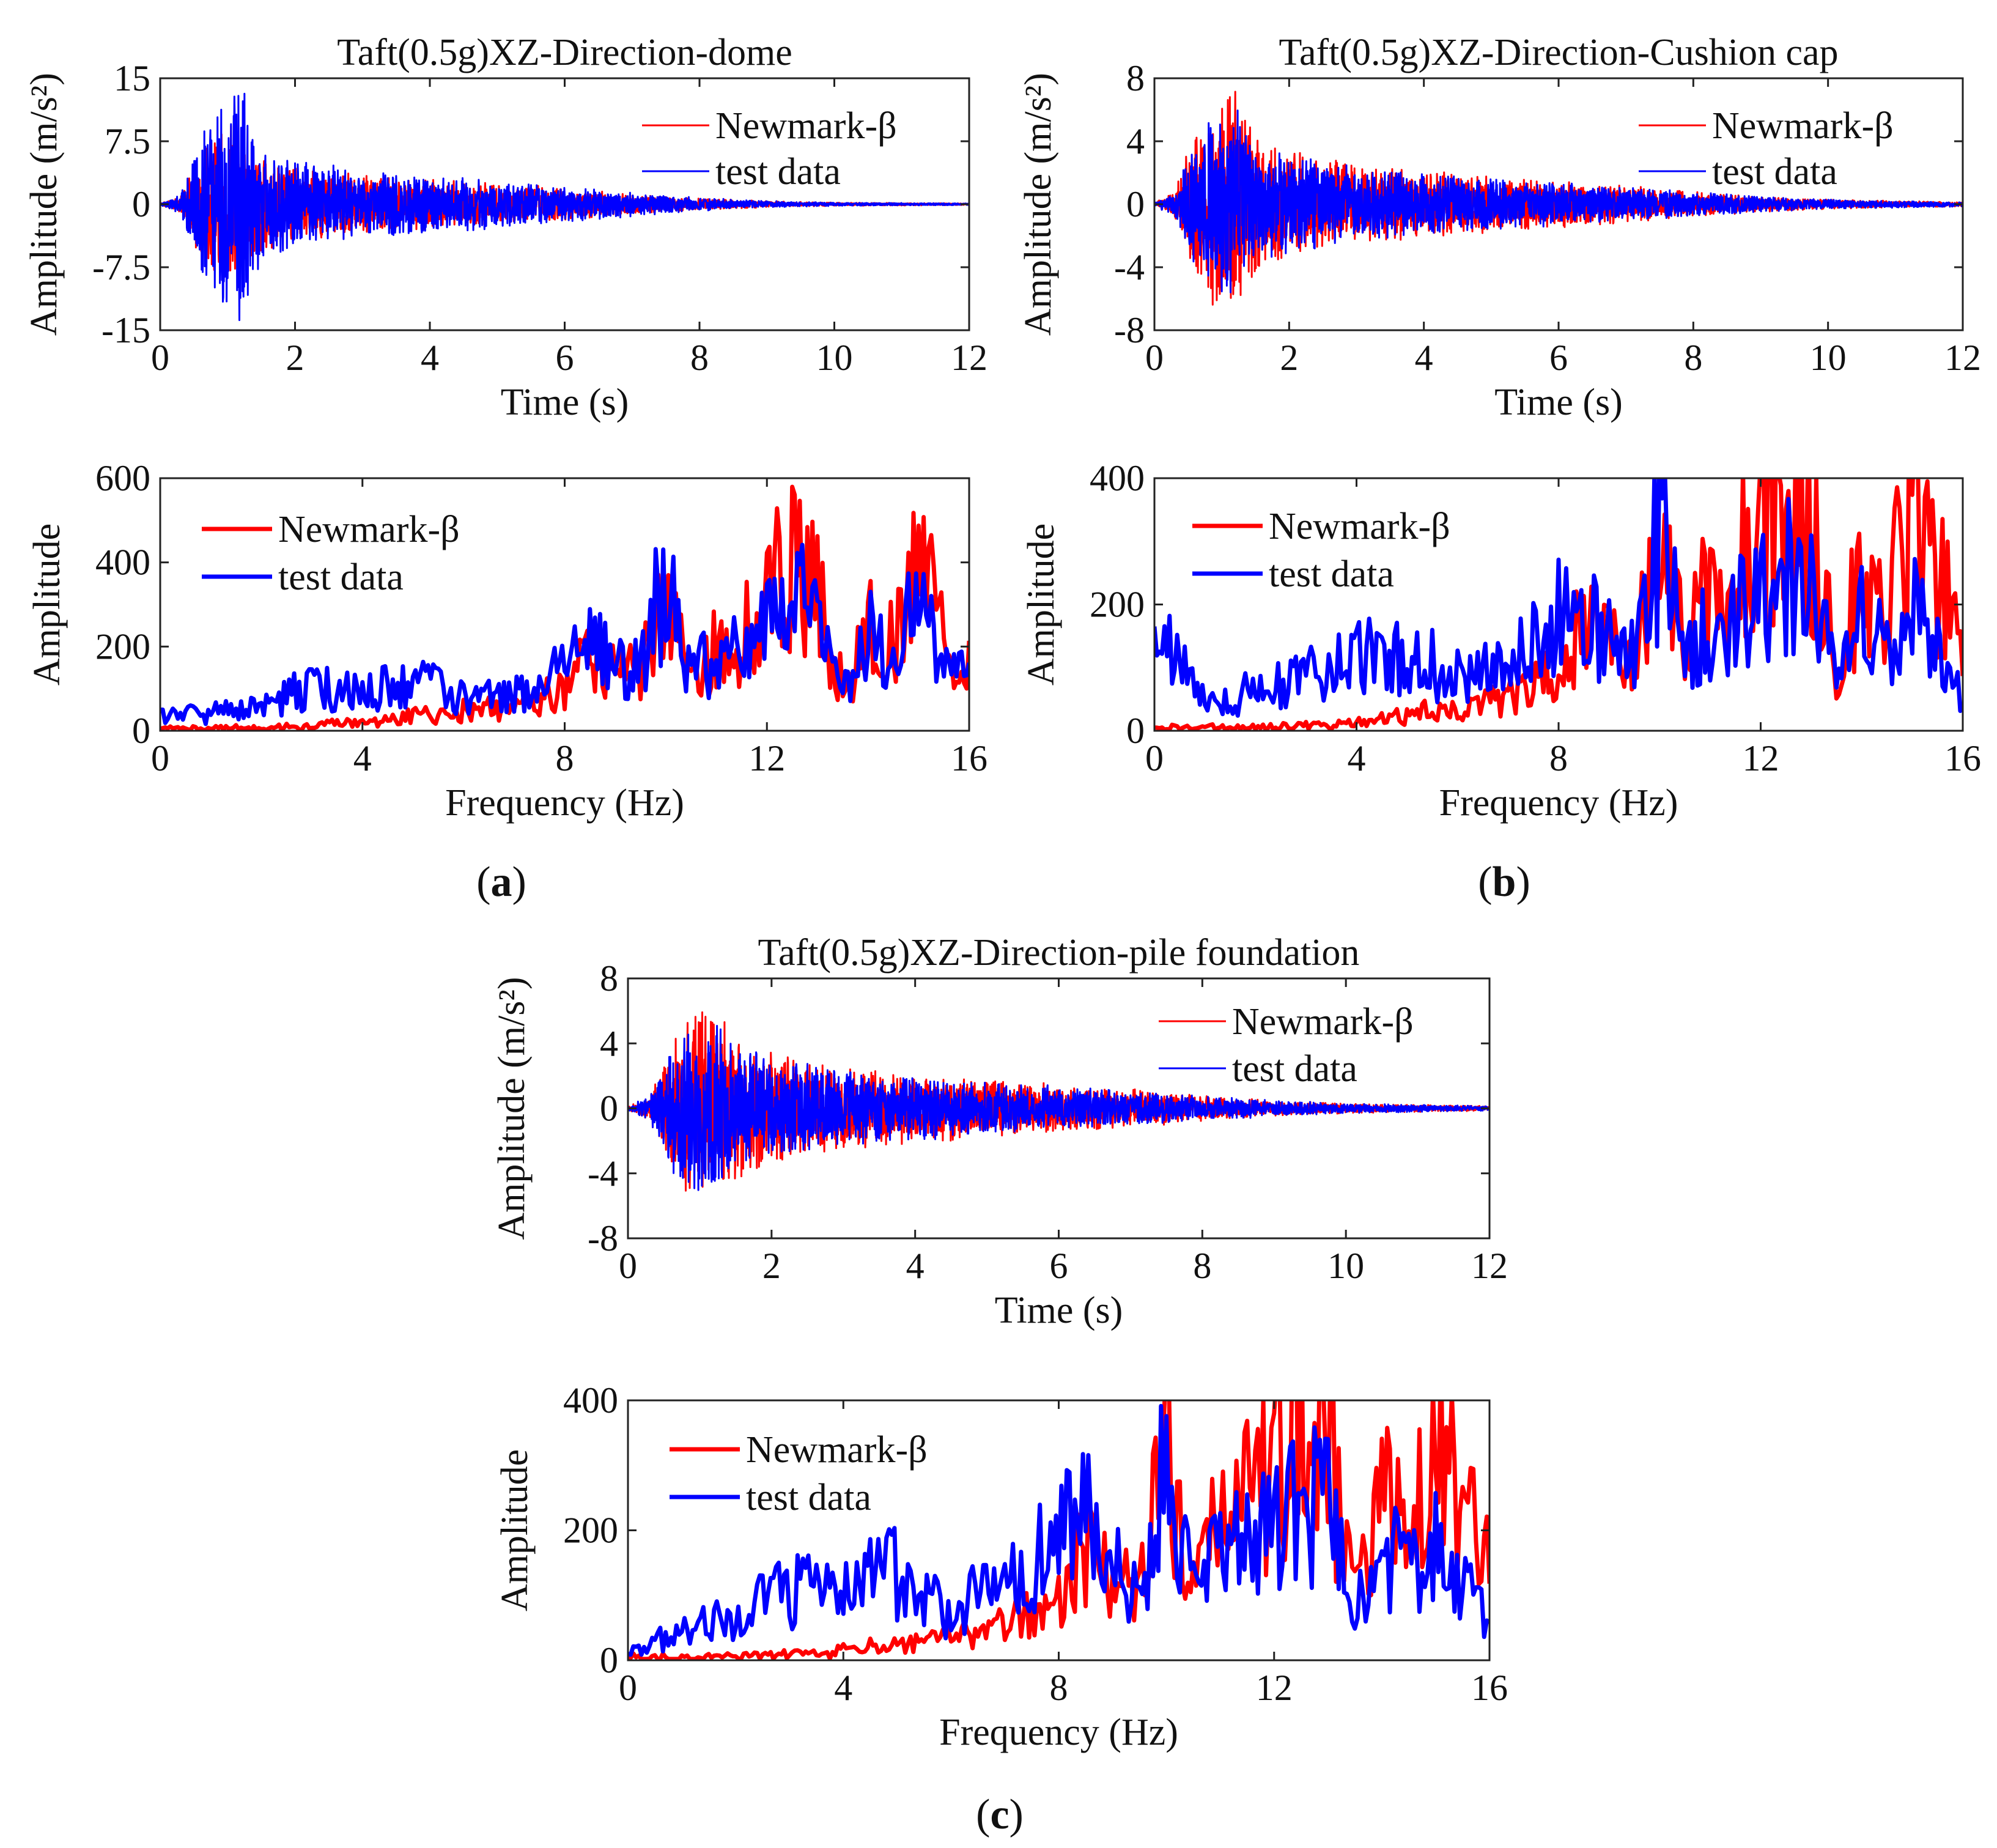 Image resolution: width=1997 pixels, height=1848 pixels. What do you see at coordinates (1130, 330) in the screenshot?
I see `y-tick-label: -8` at bounding box center [1130, 330].